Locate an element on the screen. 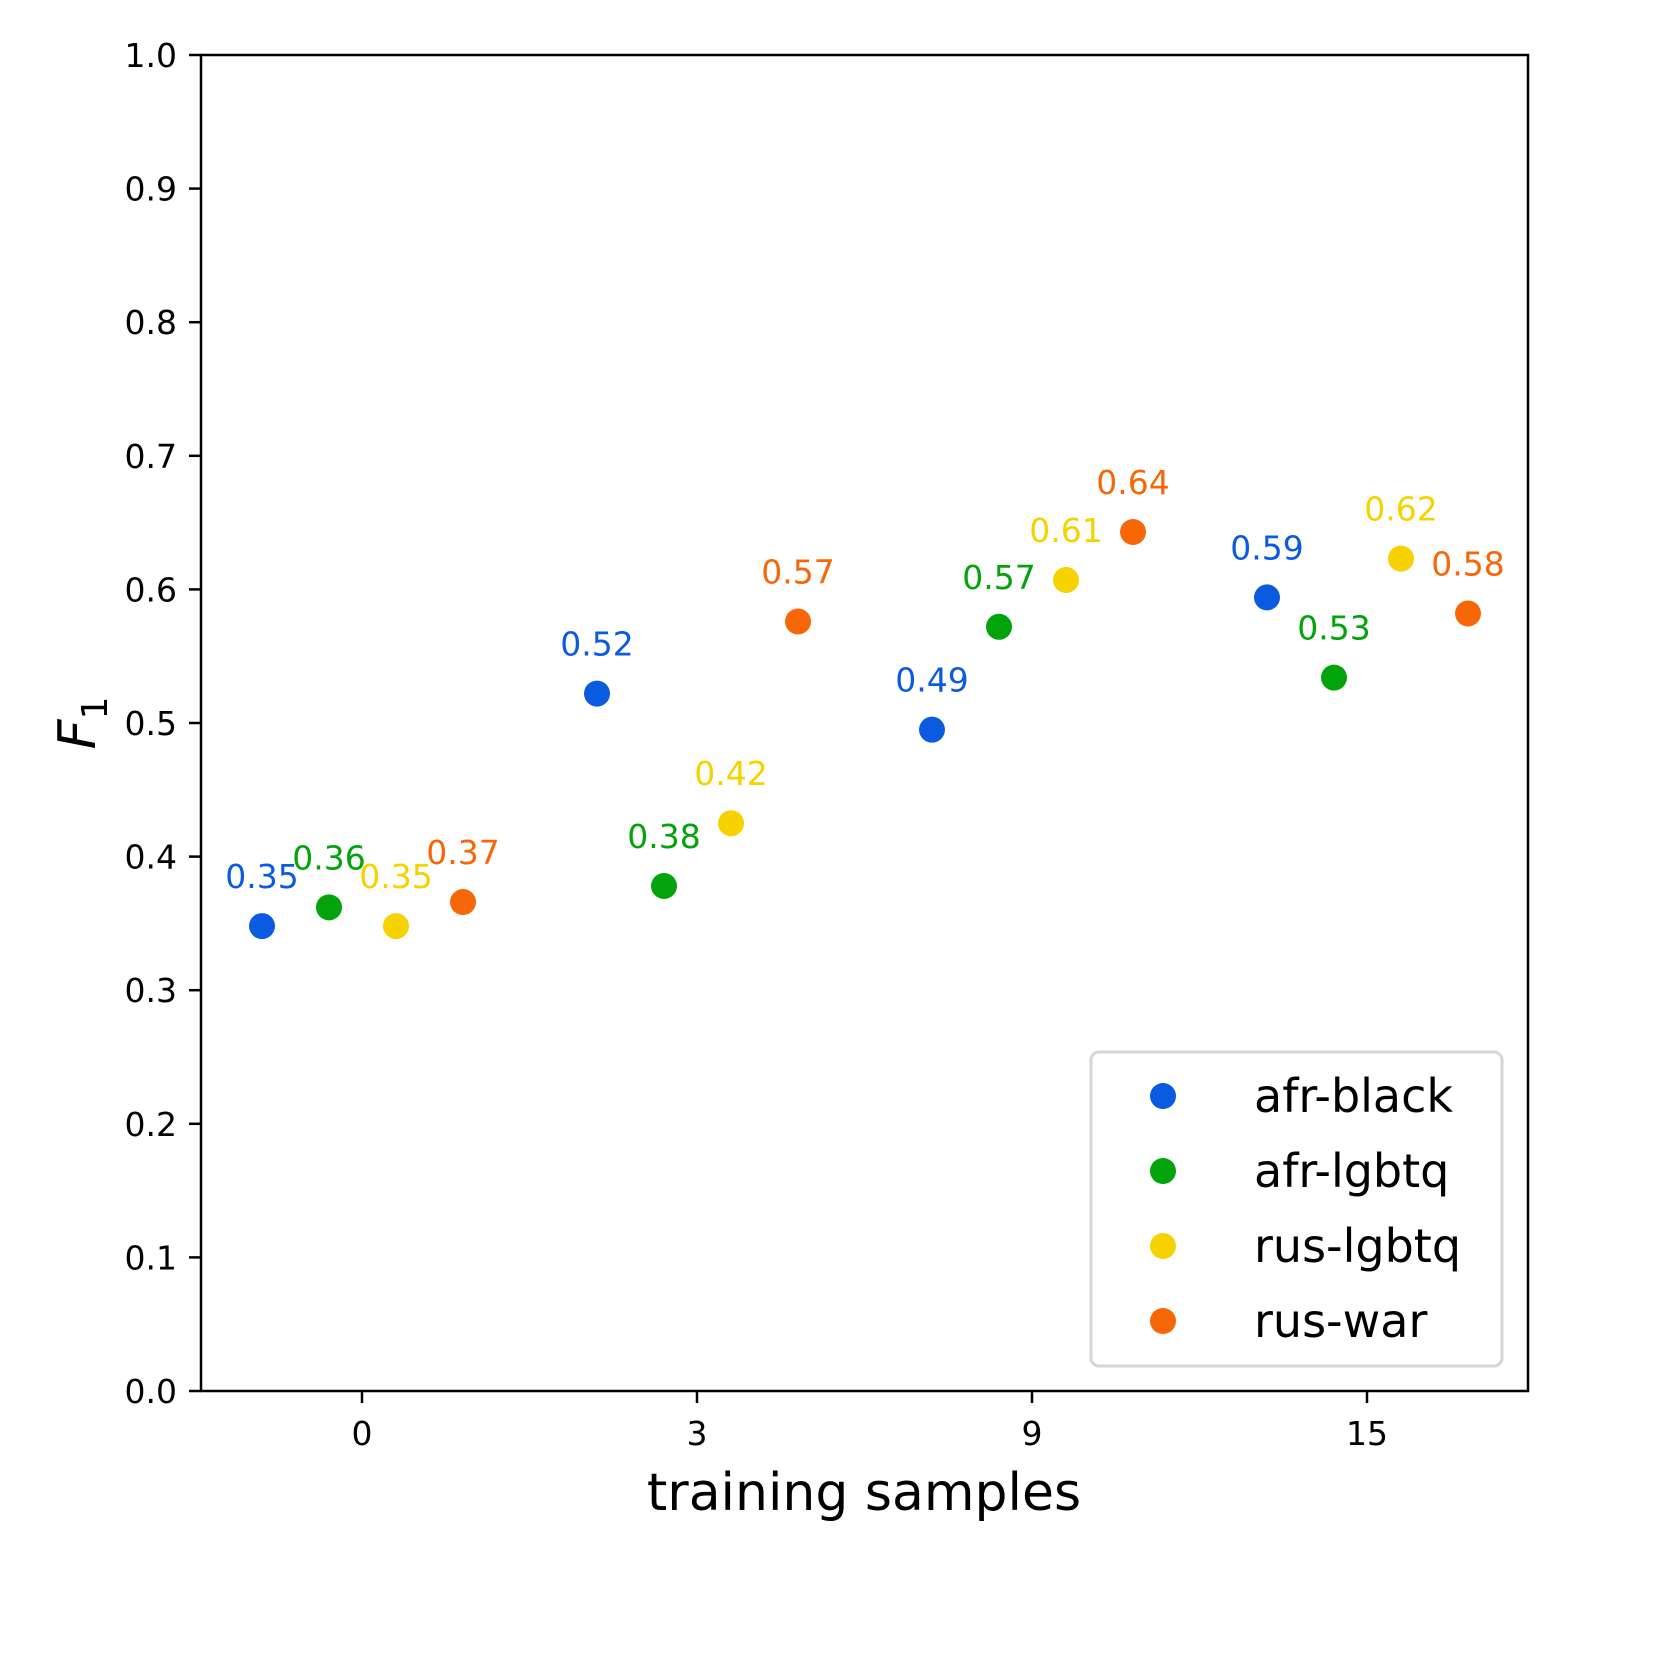 The width and height of the screenshot is (1661, 1661). y-axis-label-main: F is located at coordinates (78, 733).